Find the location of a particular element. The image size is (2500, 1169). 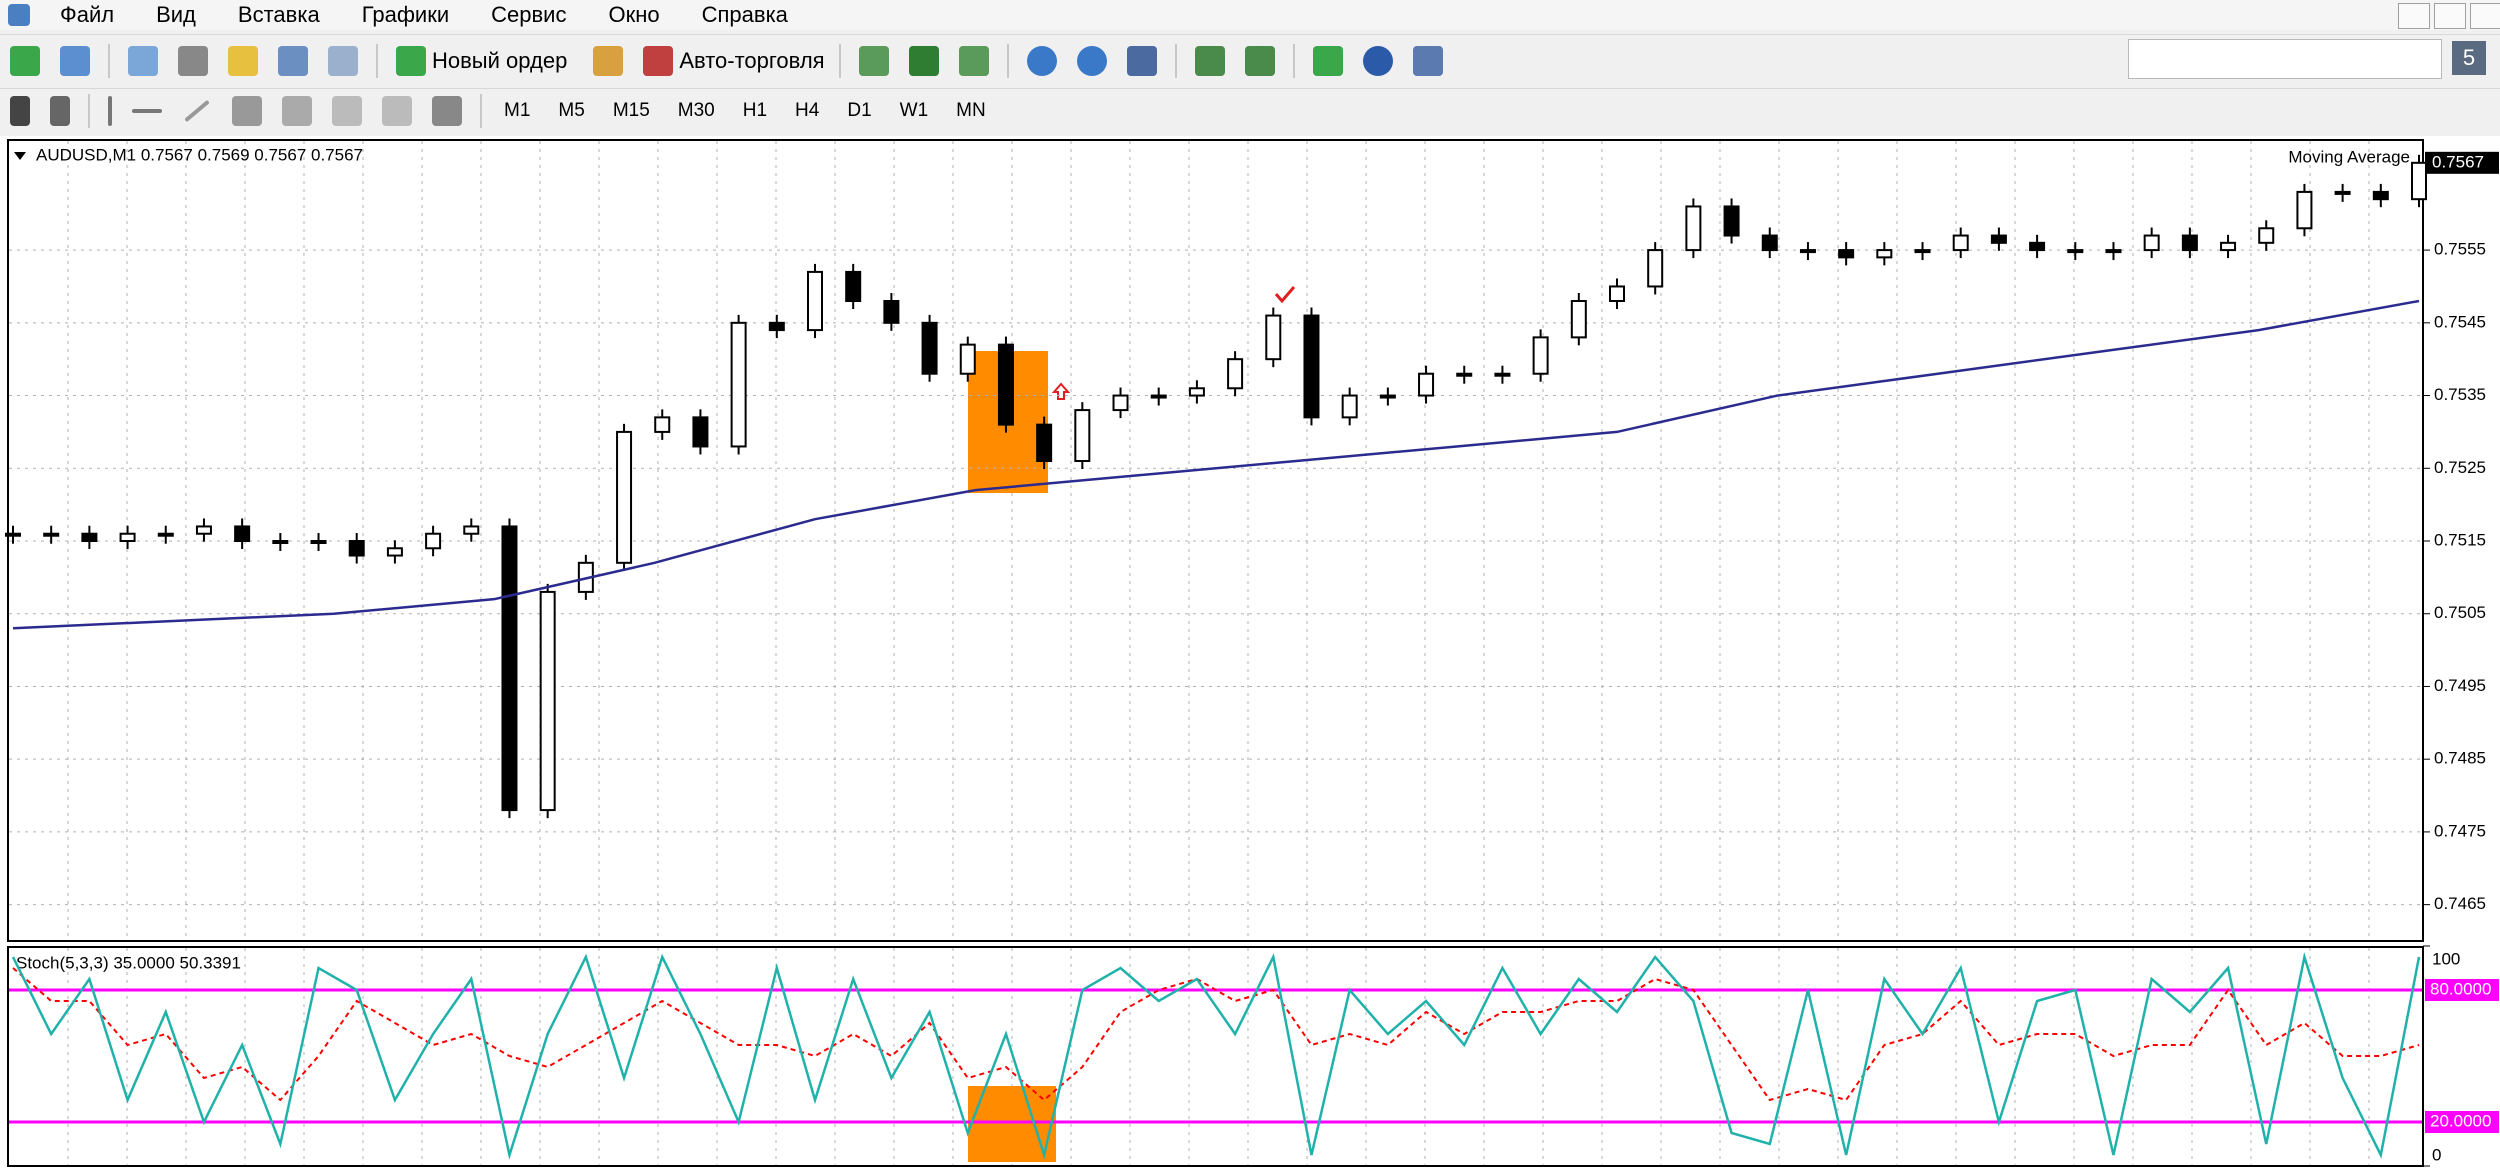

timeframe-button: M5 is located at coordinates (571, 110).